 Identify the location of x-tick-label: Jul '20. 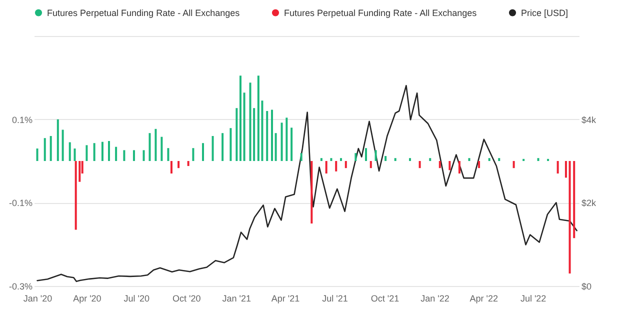
(137, 299).